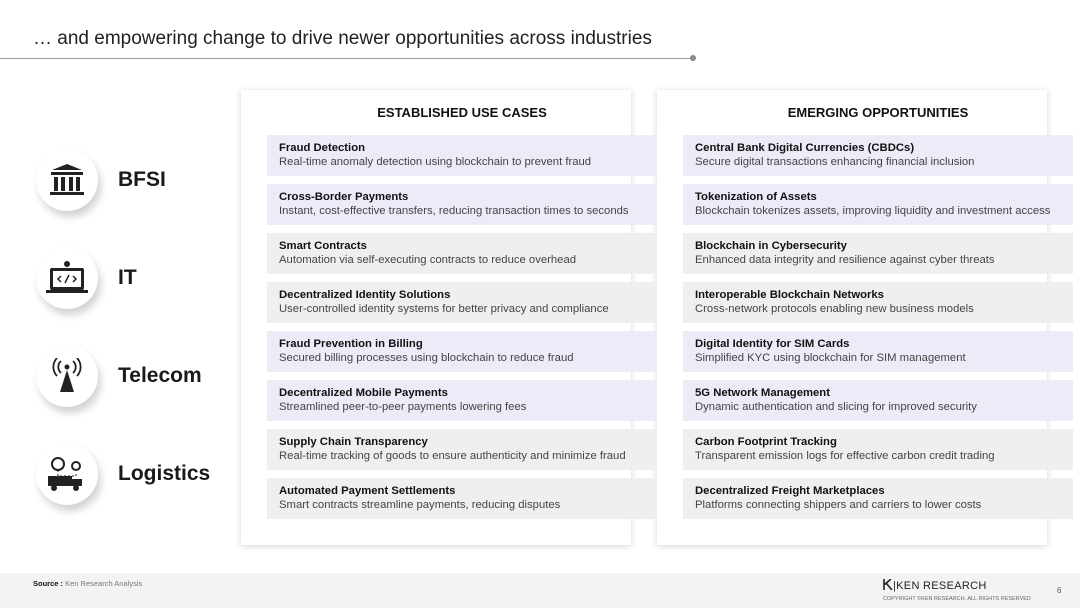 The width and height of the screenshot is (1080, 608). Describe the element at coordinates (462, 112) in the screenshot. I see `column-header: ESTABLISHED USE CASES` at that location.